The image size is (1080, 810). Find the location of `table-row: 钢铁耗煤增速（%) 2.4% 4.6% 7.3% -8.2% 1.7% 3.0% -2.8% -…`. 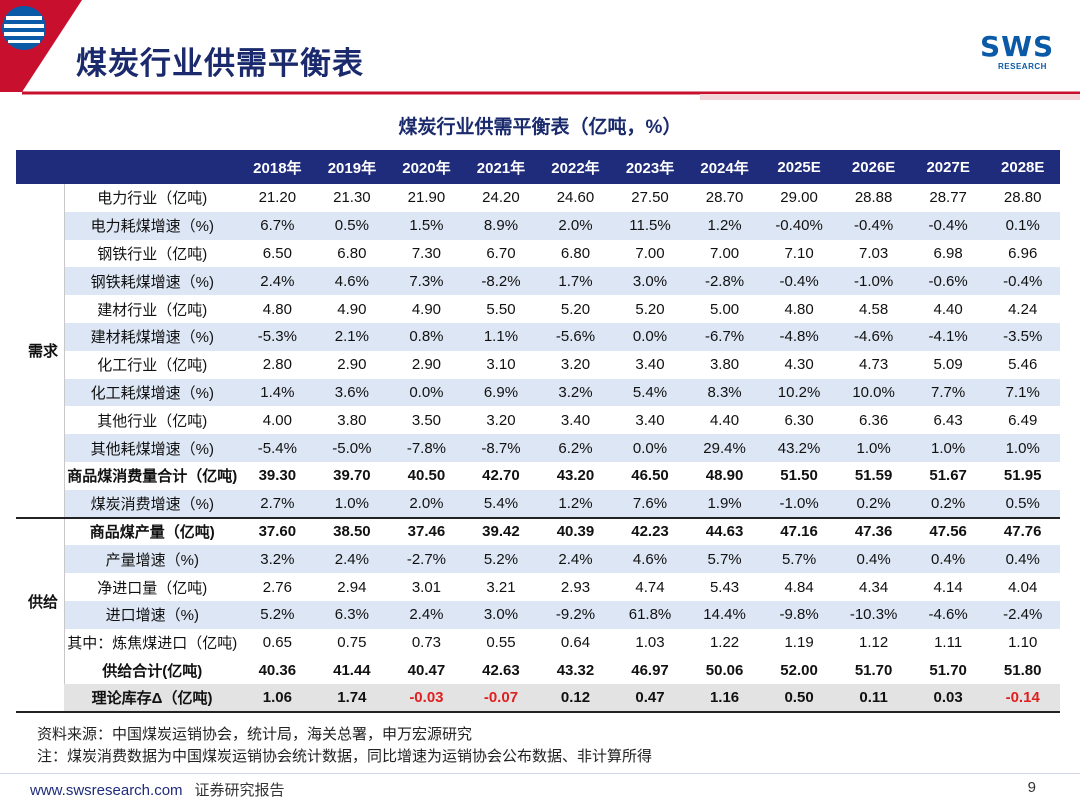

table-row: 钢铁耗煤增速（%) 2.4% 4.6% 7.3% -8.2% 1.7% 3.0% -2.8% -… is located at coordinates (538, 281).